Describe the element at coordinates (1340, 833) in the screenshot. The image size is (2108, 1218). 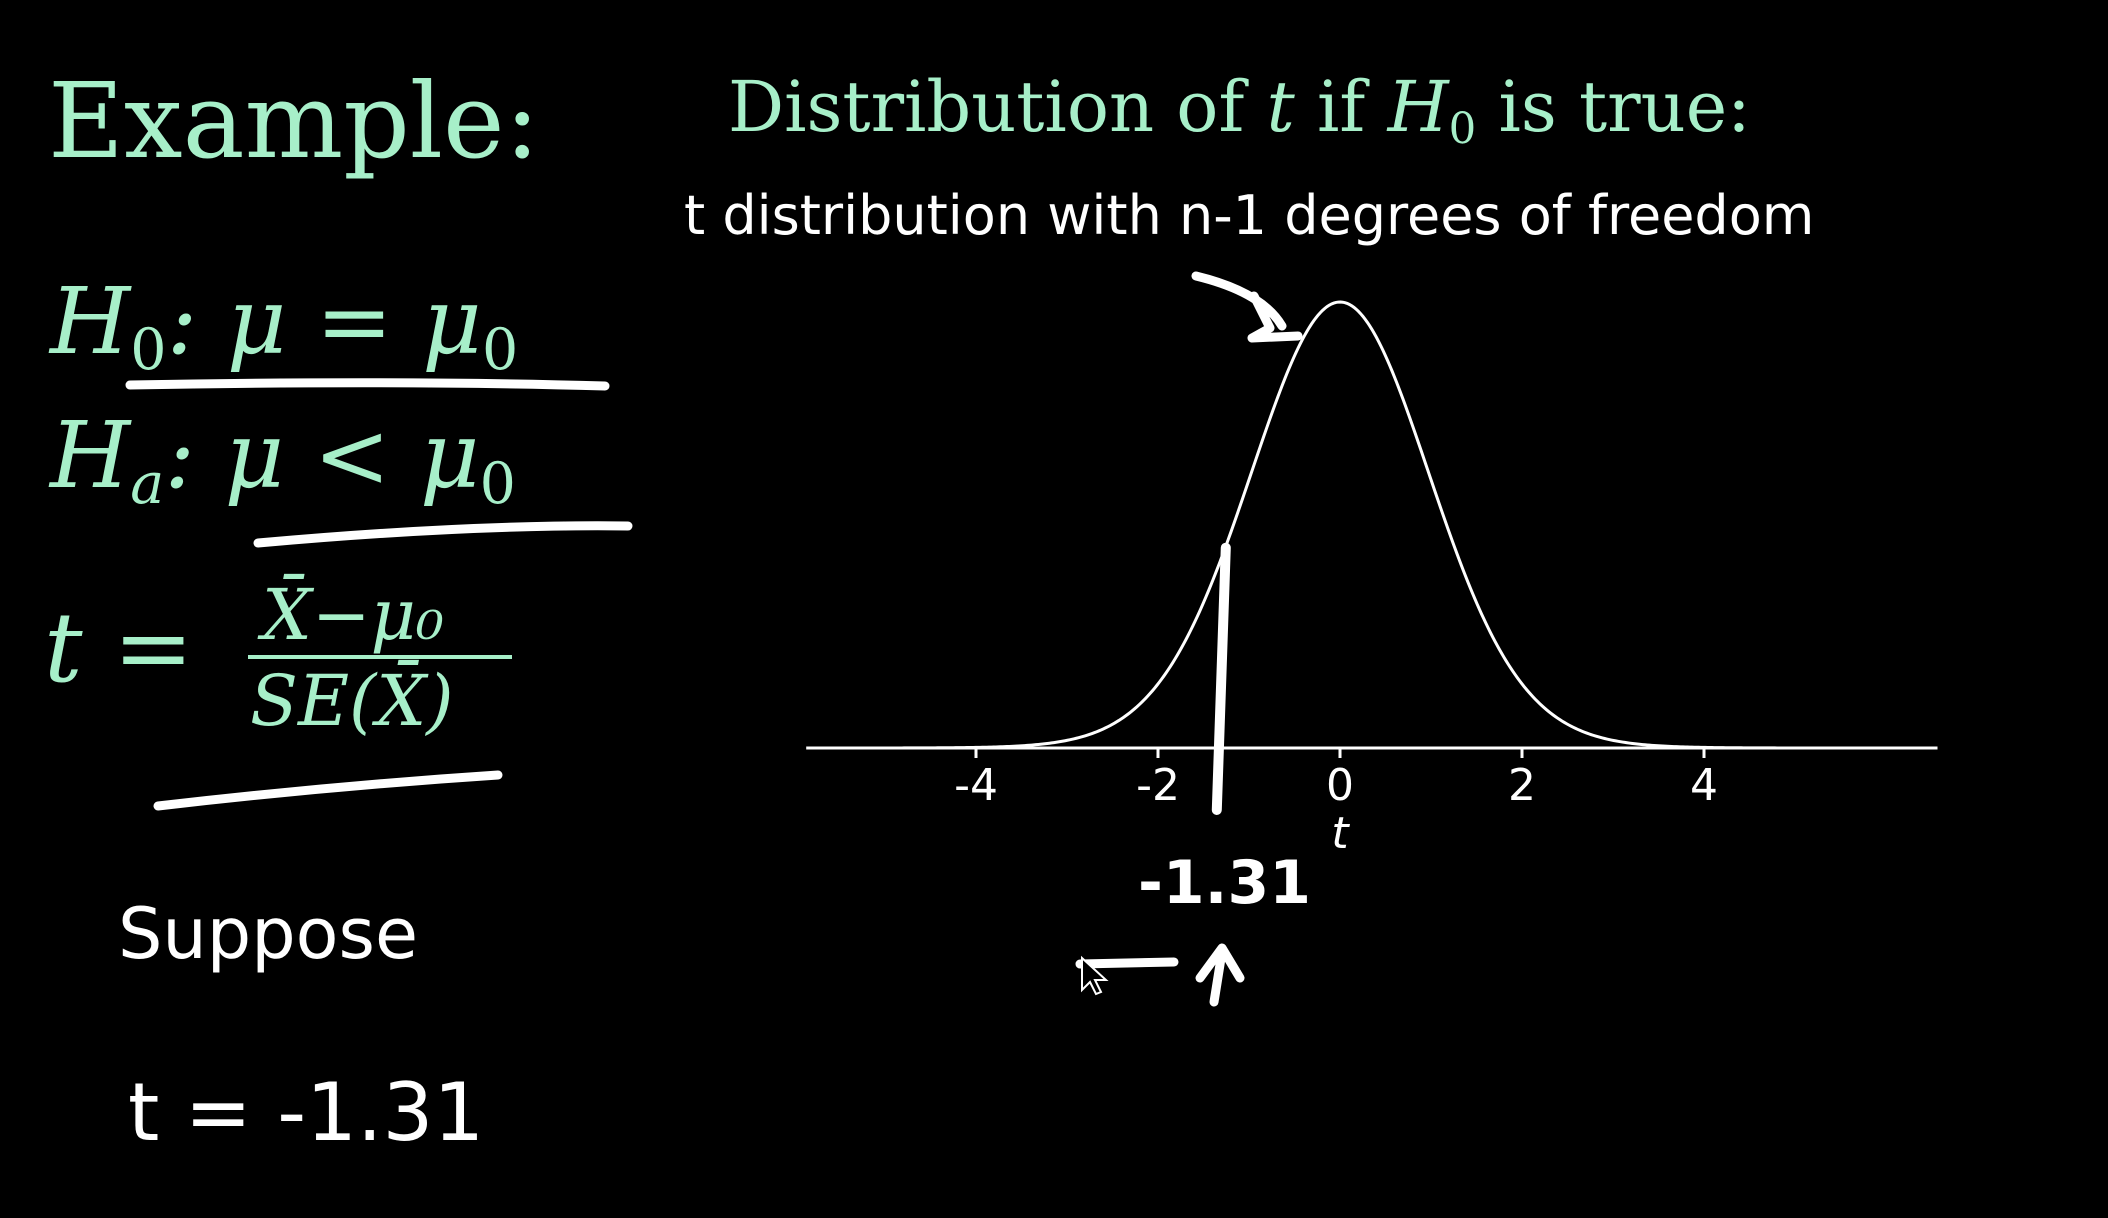
I see `x-axis-label: t` at that location.